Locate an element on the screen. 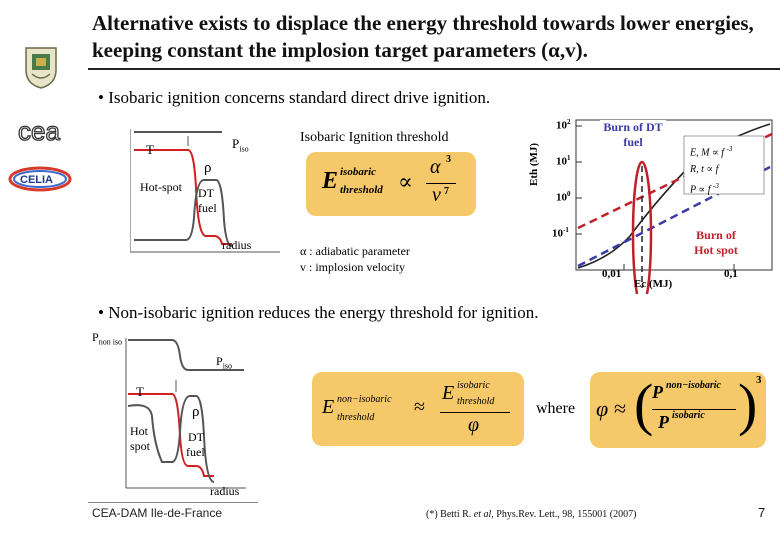 The height and width of the screenshot is (540, 780). scaling-line-1: E, M ∝ f -3 is located at coordinates (711, 151).